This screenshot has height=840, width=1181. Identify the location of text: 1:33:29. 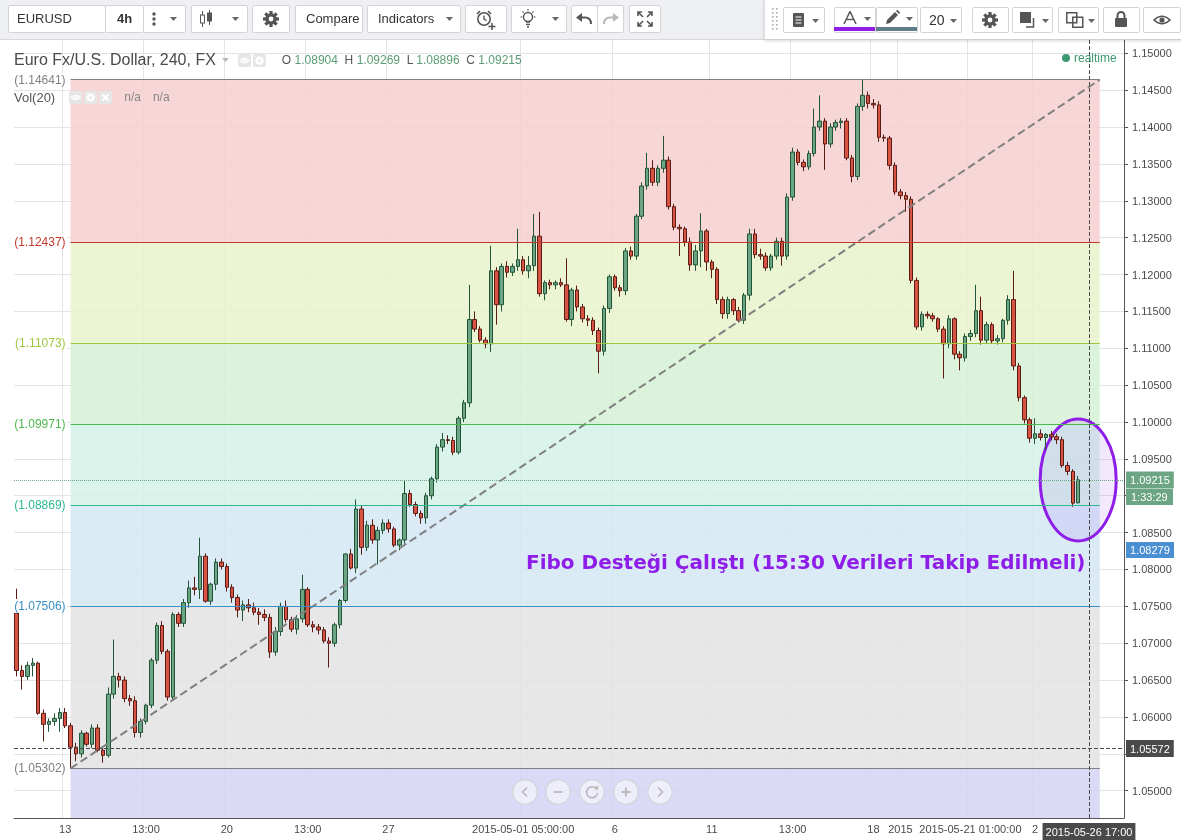
(1149, 496).